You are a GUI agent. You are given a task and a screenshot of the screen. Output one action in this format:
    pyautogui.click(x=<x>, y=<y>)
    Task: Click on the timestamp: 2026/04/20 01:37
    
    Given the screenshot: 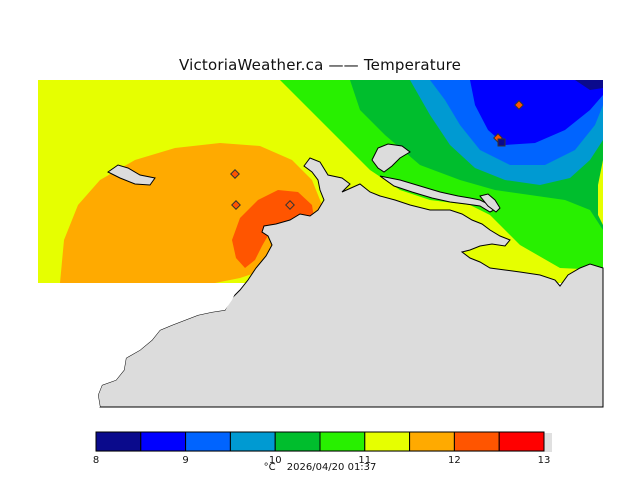 What is the action you would take?
    pyautogui.click(x=331, y=467)
    